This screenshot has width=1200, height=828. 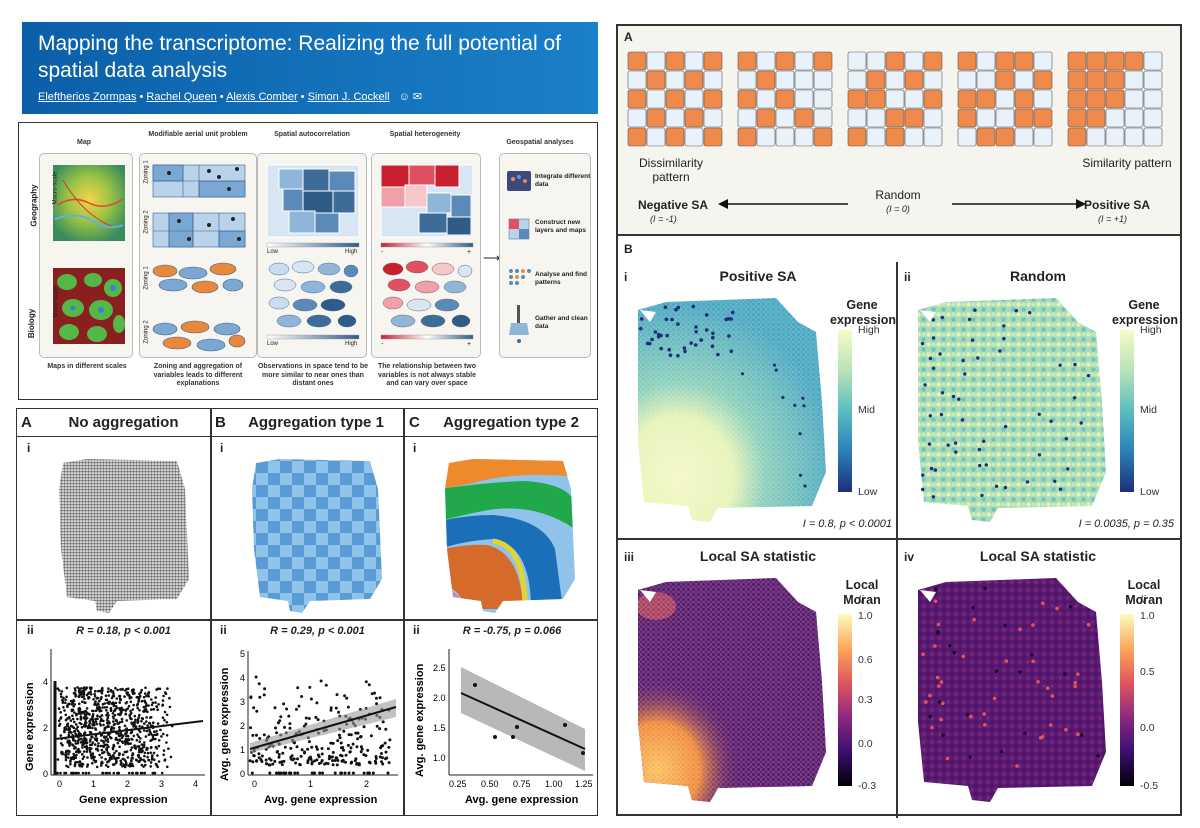 I want to click on person-icon: ☺, so click(x=404, y=97).